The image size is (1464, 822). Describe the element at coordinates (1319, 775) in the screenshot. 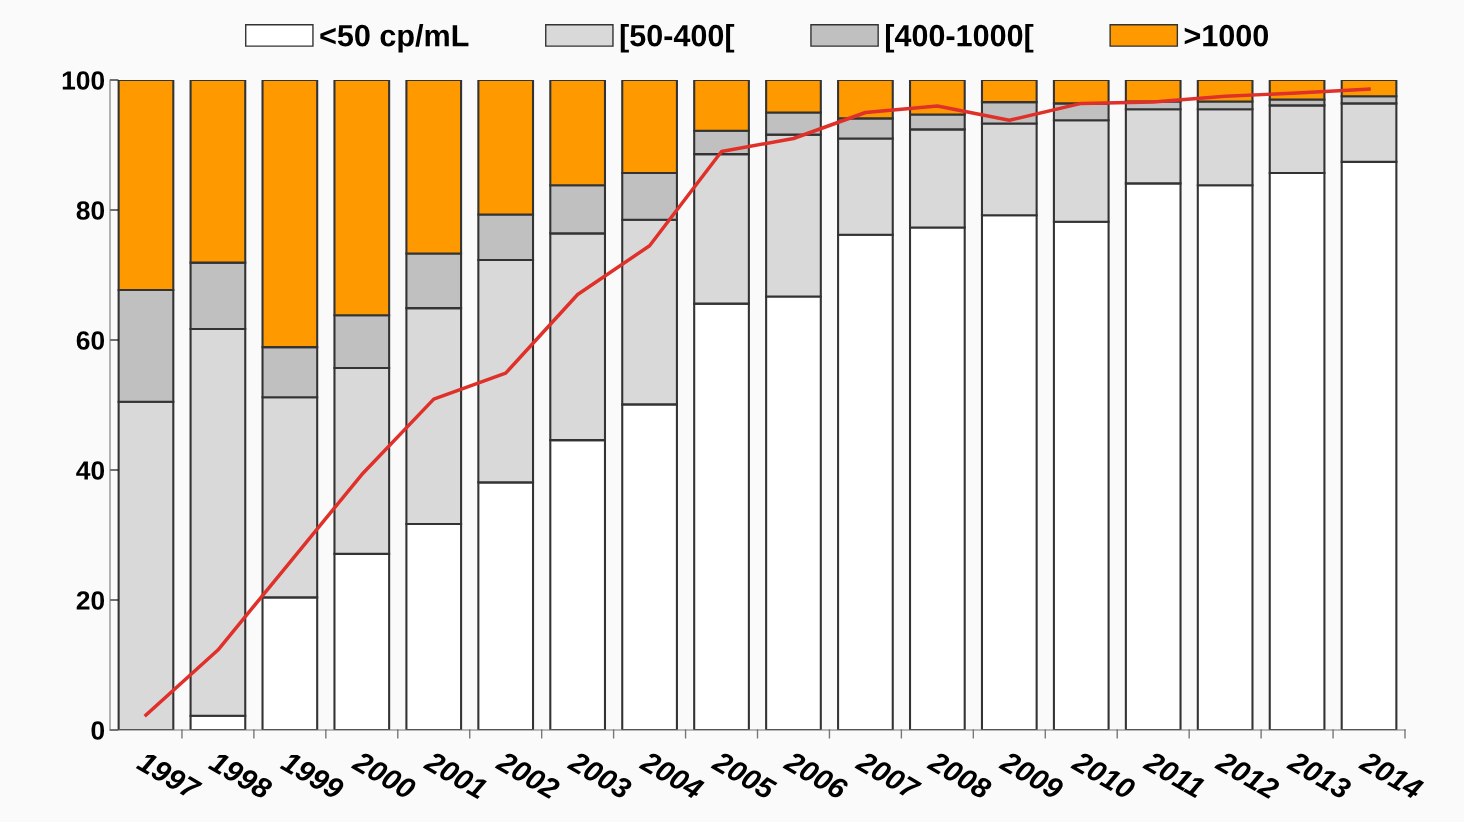

I see `x-tick-label: 2013` at that location.